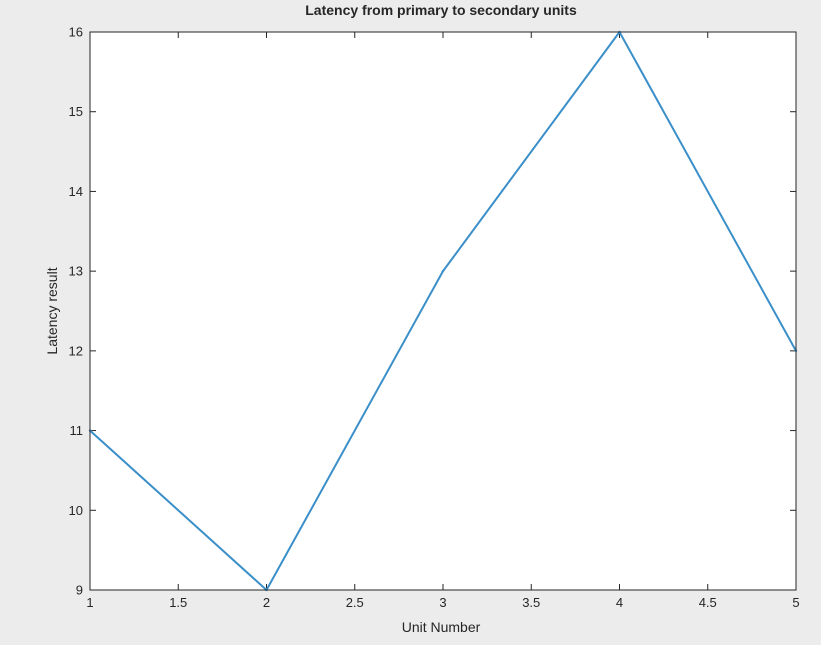 This screenshot has width=821, height=645. What do you see at coordinates (77, 430) in the screenshot?
I see `y-tick-label: 11` at bounding box center [77, 430].